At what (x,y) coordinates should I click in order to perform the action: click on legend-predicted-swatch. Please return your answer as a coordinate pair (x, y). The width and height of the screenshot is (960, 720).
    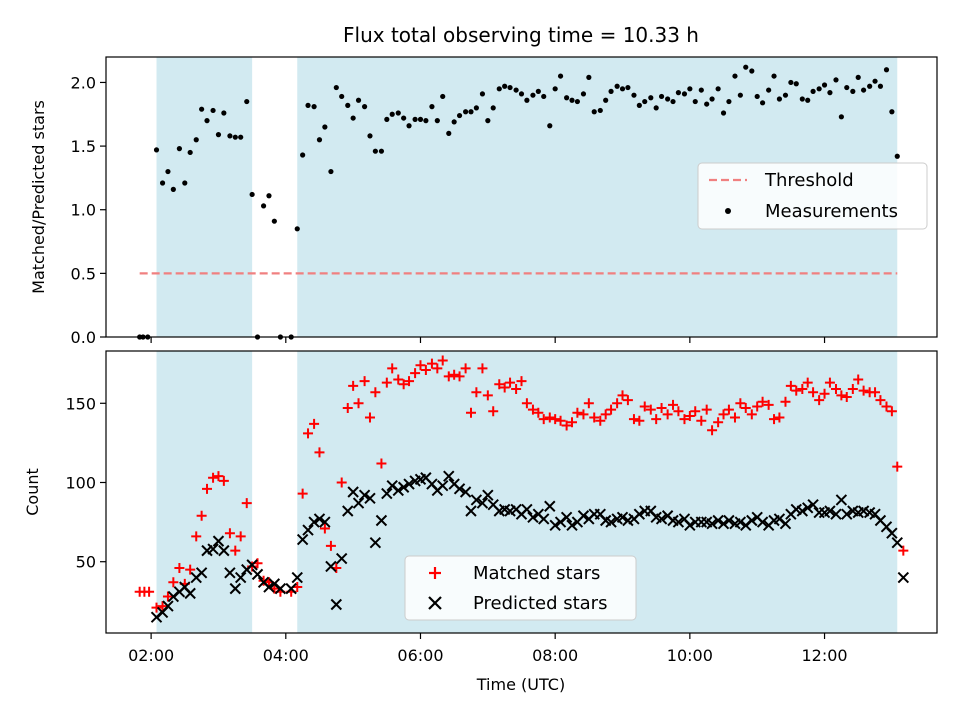
    Looking at the image, I should click on (435, 603).